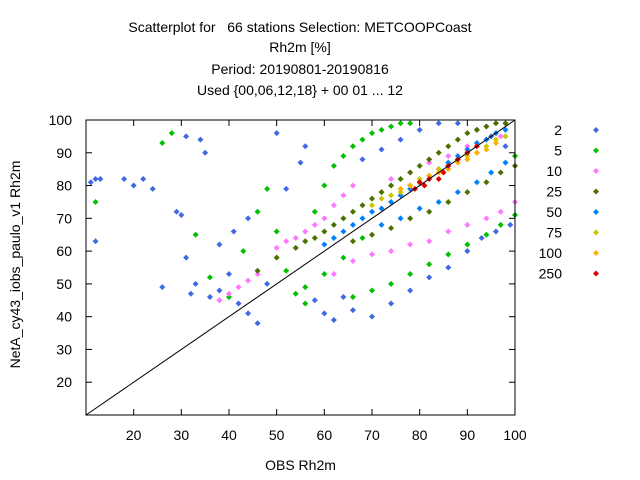  Describe the element at coordinates (61, 120) in the screenshot. I see `y-tick-label-8: 100` at that location.